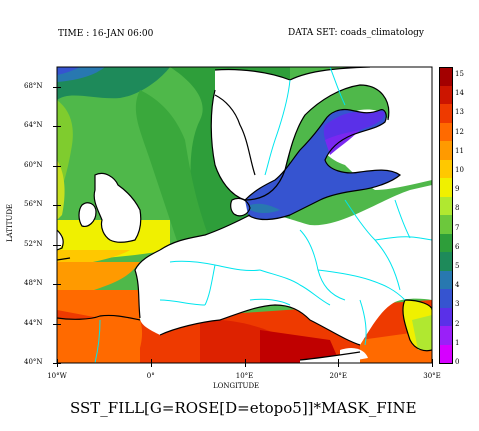 The height and width of the screenshot is (431, 479). Describe the element at coordinates (33, 362) in the screenshot. I see `y-tick-label: 40°N` at that location.